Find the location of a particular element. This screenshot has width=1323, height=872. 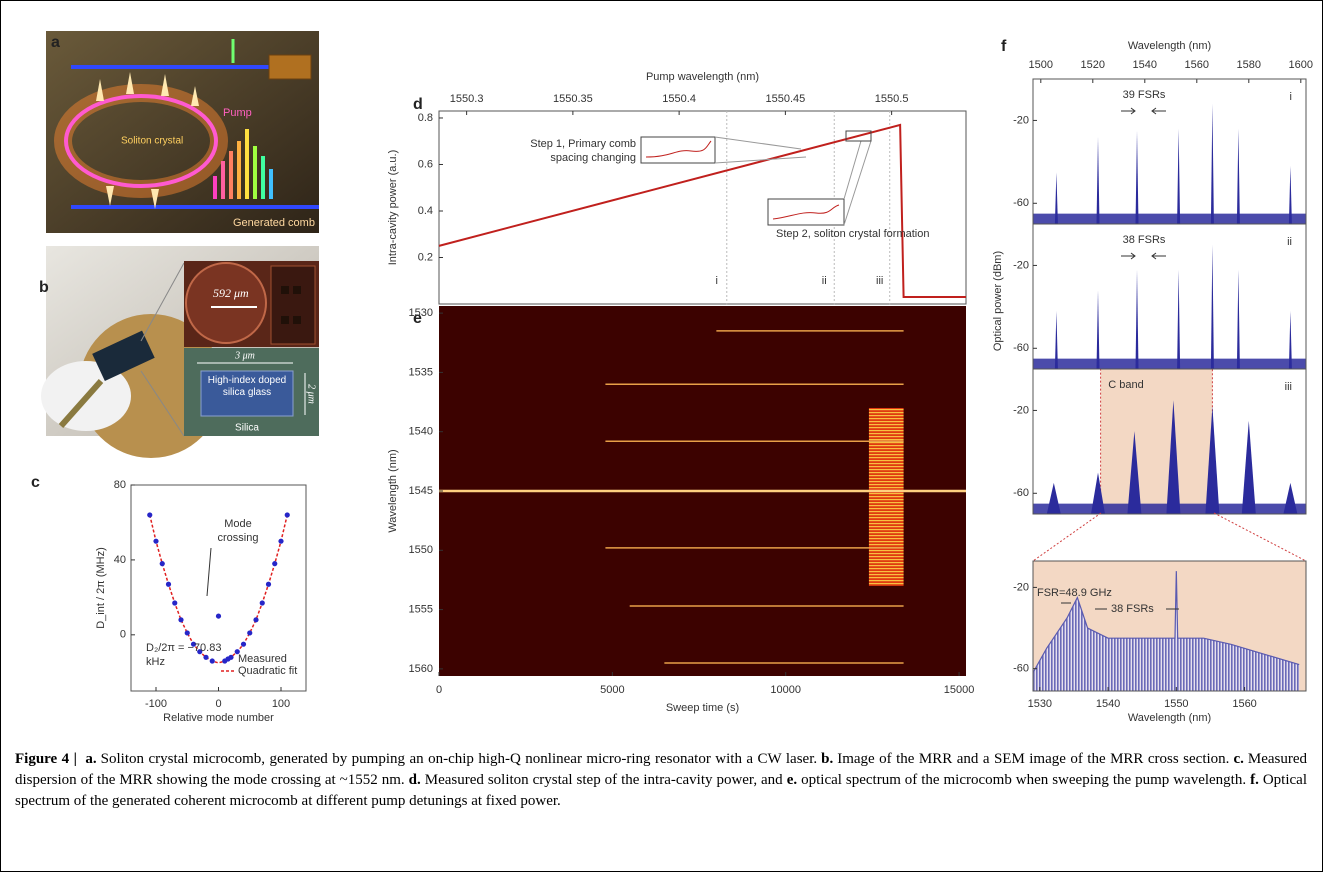

x-tick-label: 0 is located at coordinates (218, 704).